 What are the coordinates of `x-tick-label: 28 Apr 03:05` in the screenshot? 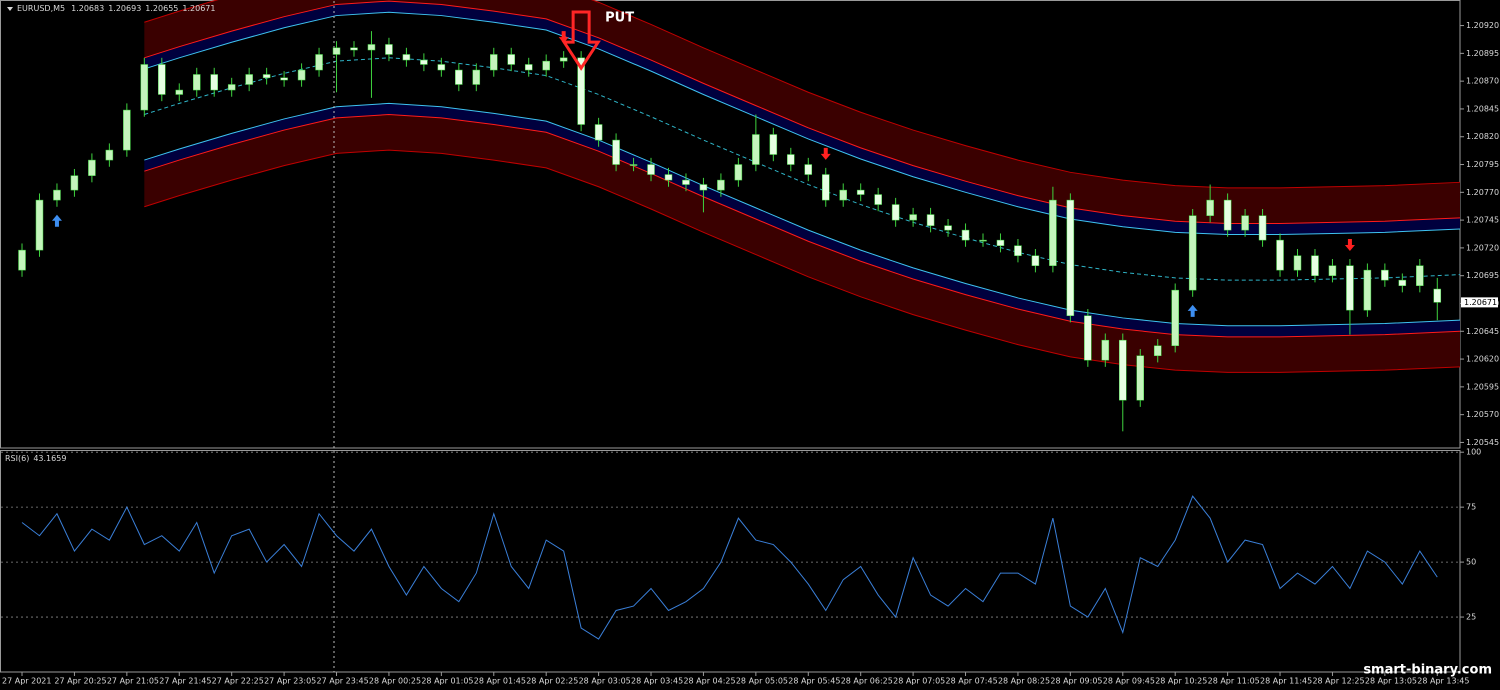 It's located at (605, 681).